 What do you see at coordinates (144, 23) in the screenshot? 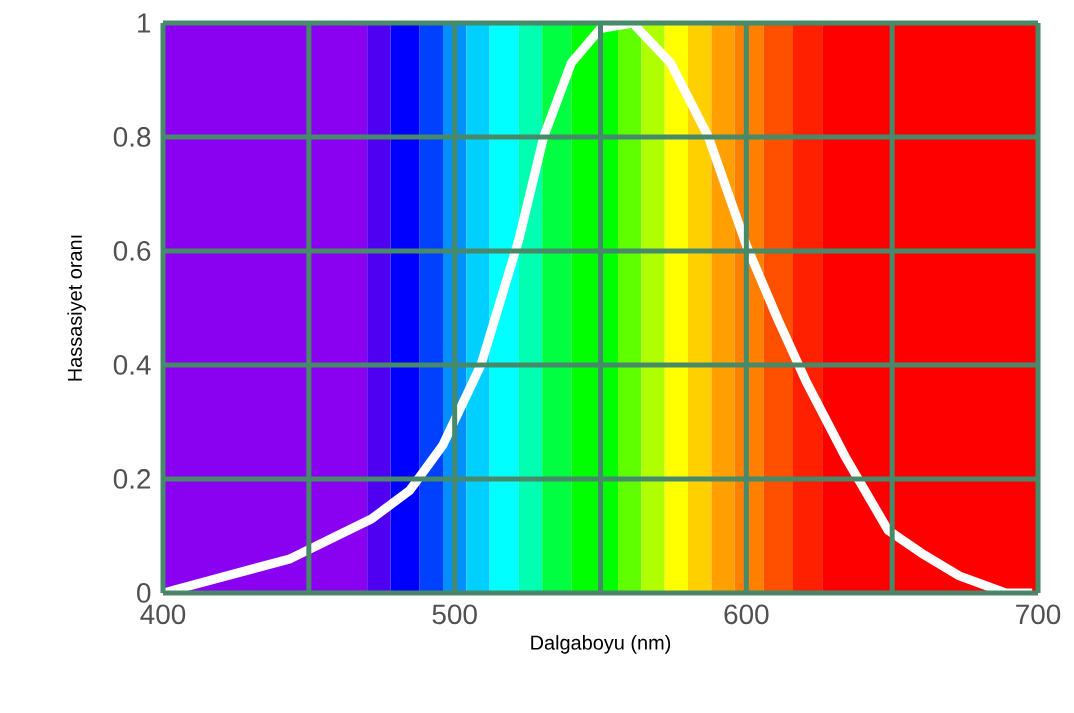
I see `y-tick-label: 1` at bounding box center [144, 23].